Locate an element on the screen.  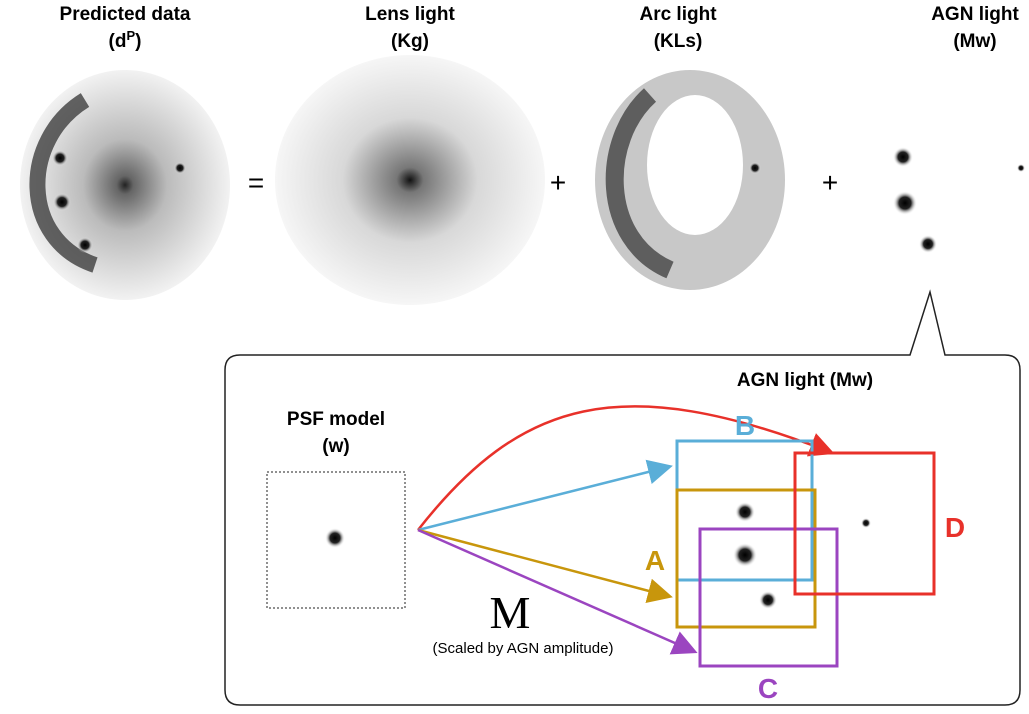
operator-m: M is located at coordinates (510, 612).